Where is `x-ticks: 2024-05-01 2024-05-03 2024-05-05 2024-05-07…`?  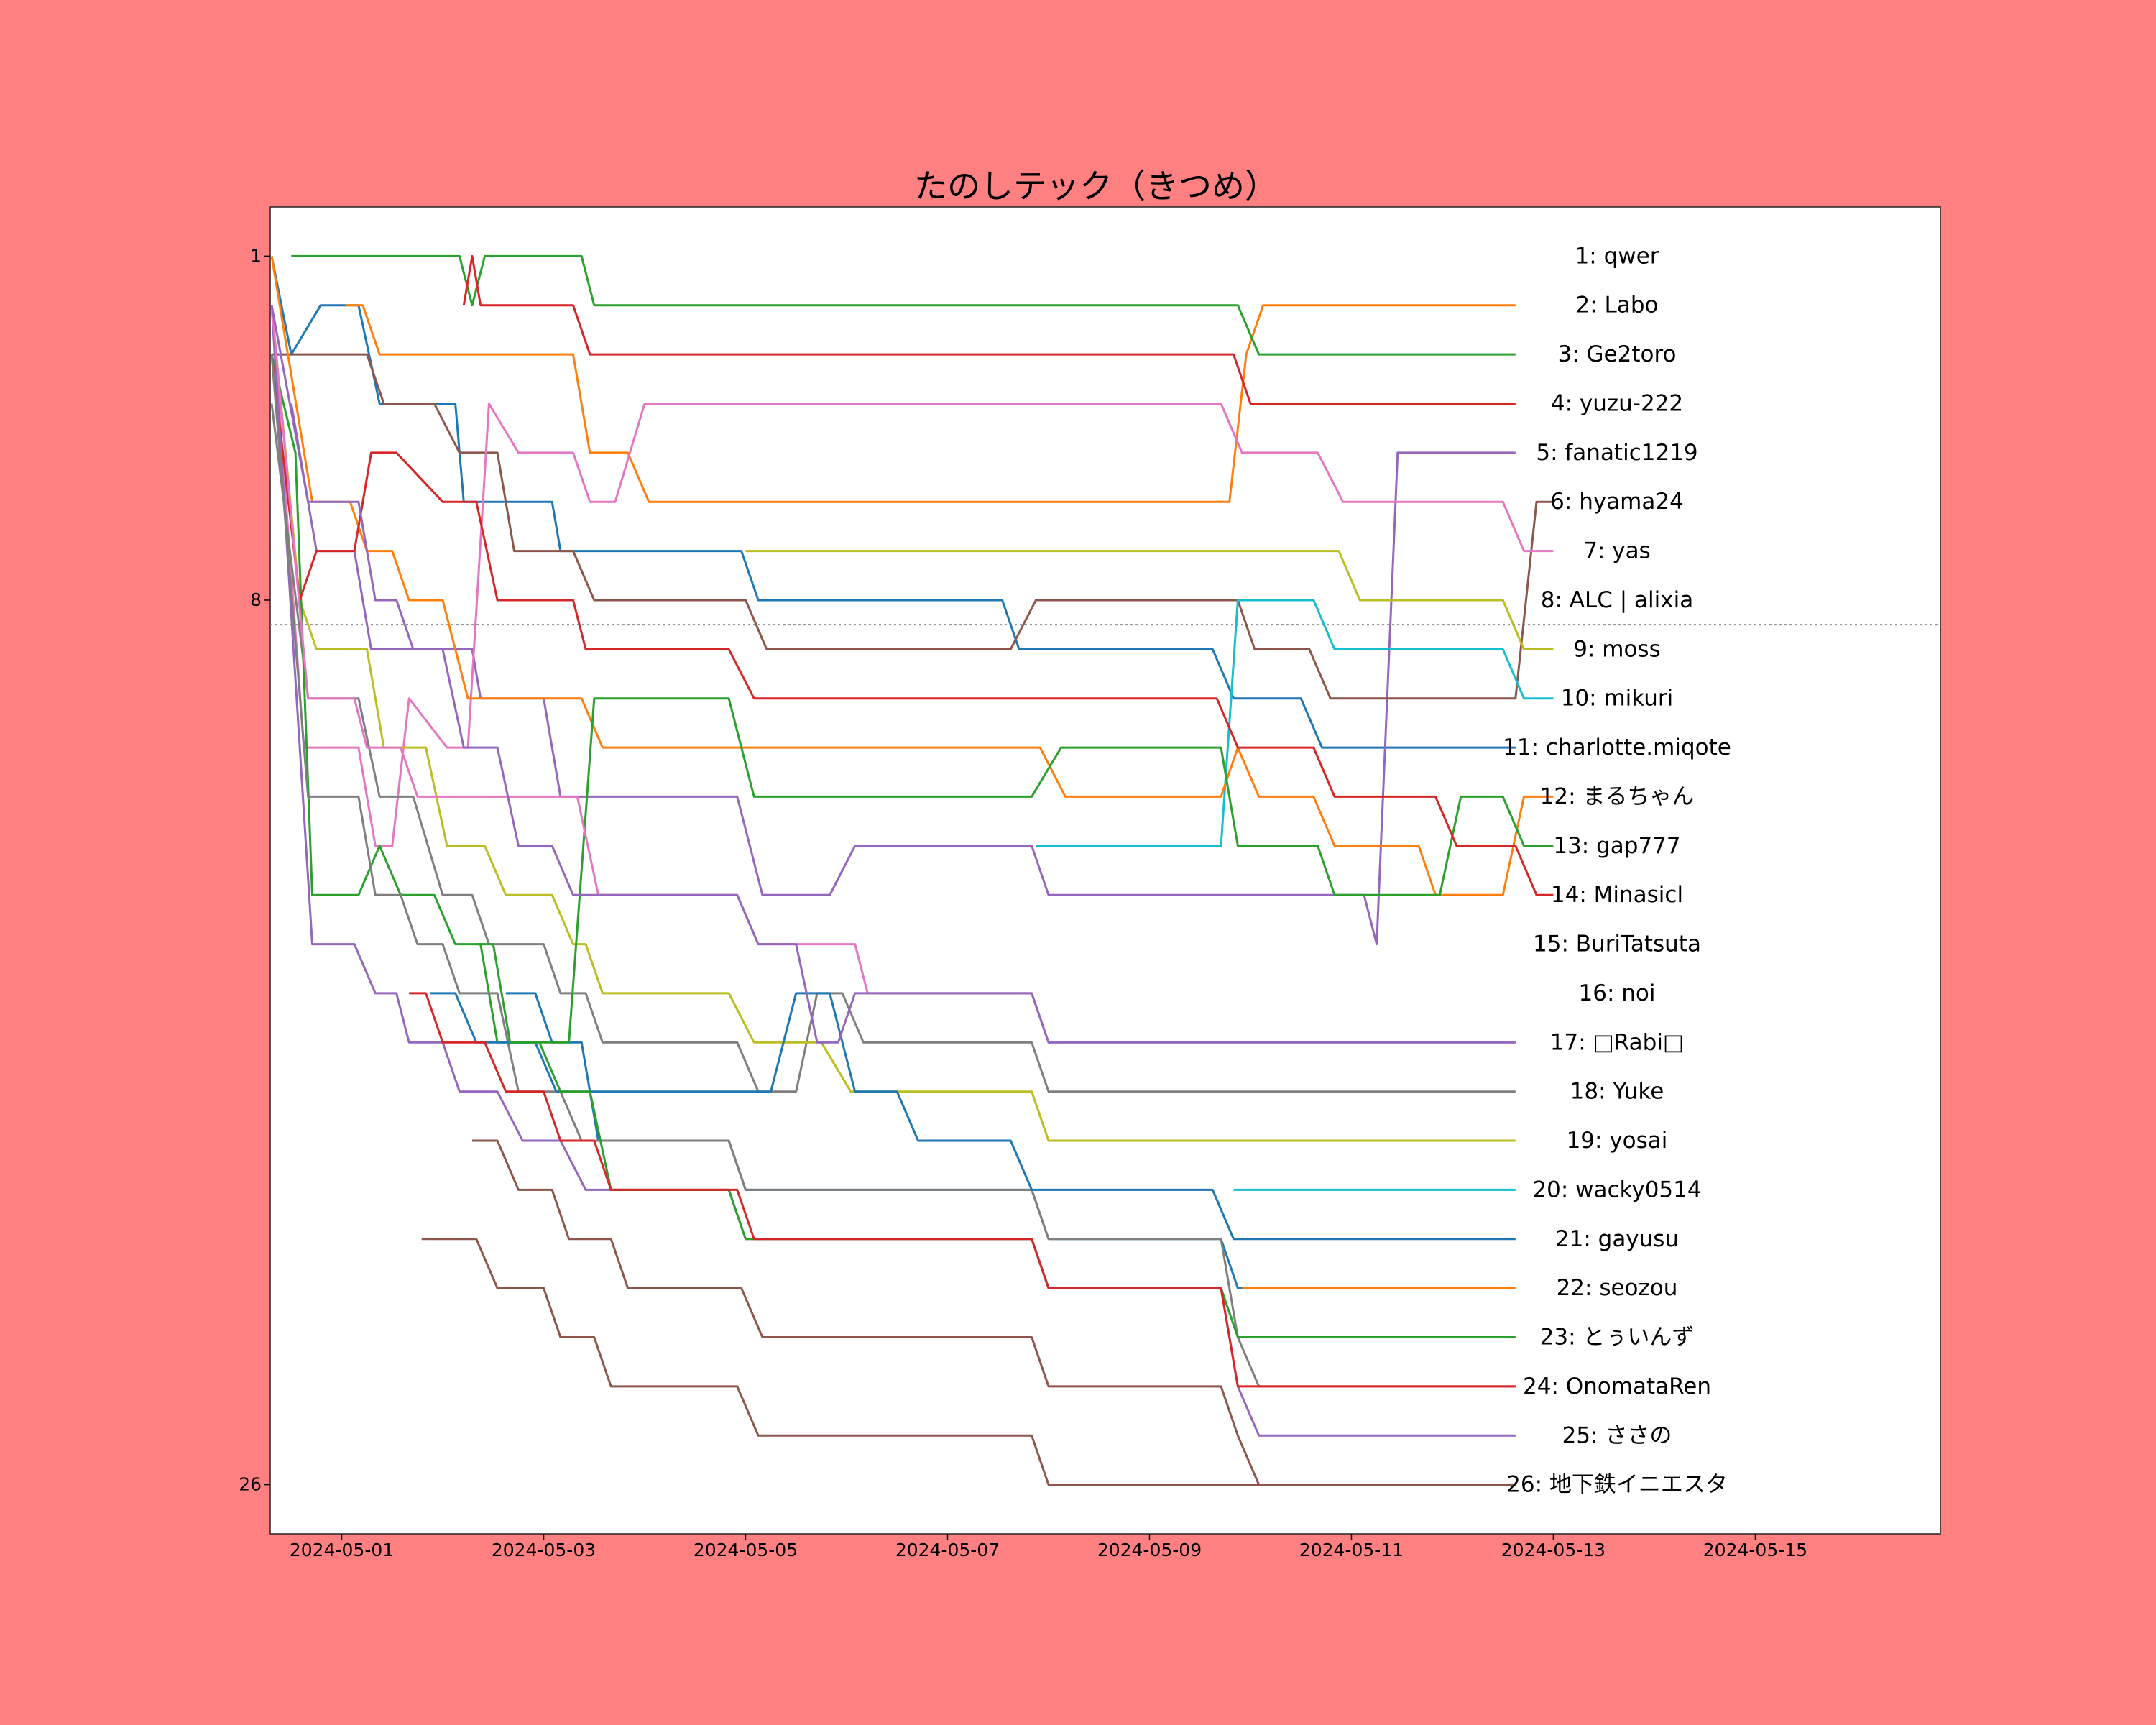
x-ticks: 2024-05-01 2024-05-03 2024-05-05 2024-05-07… is located at coordinates (1048, 1547).